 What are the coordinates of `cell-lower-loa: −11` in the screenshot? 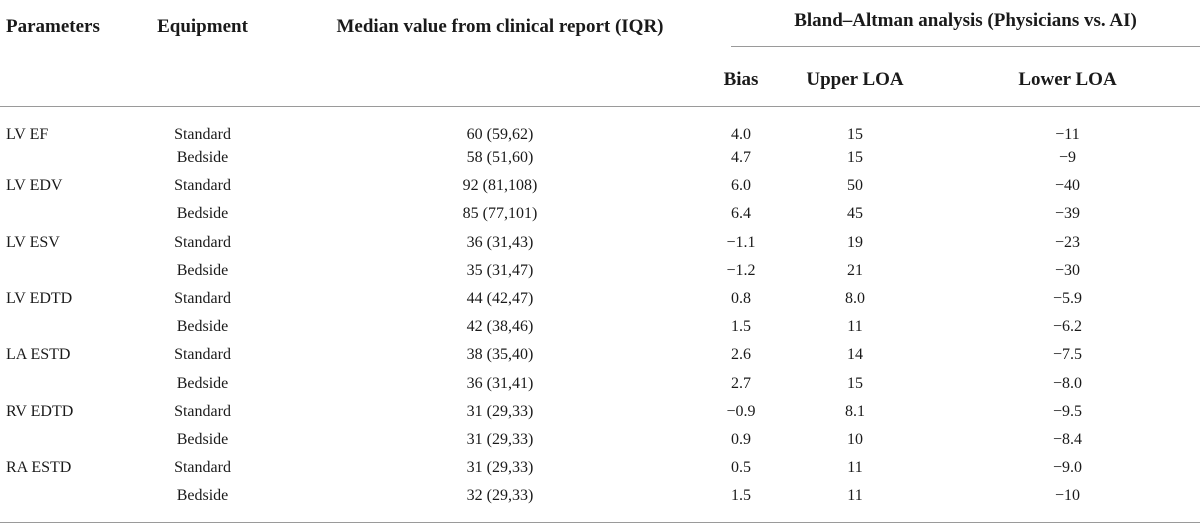 It's located at (1067, 134).